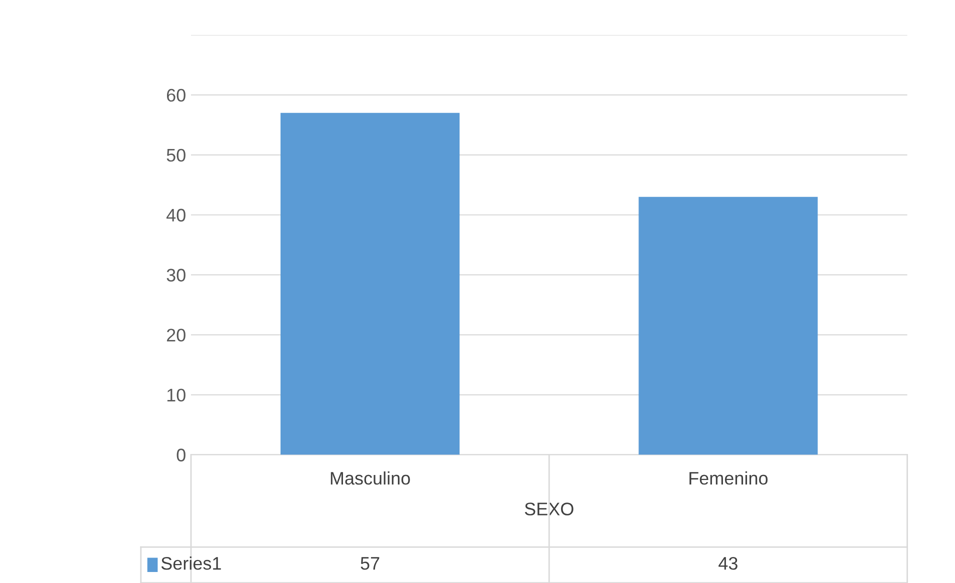 This screenshot has width=955, height=583. Describe the element at coordinates (370, 563) in the screenshot. I see `data-label: 57` at that location.